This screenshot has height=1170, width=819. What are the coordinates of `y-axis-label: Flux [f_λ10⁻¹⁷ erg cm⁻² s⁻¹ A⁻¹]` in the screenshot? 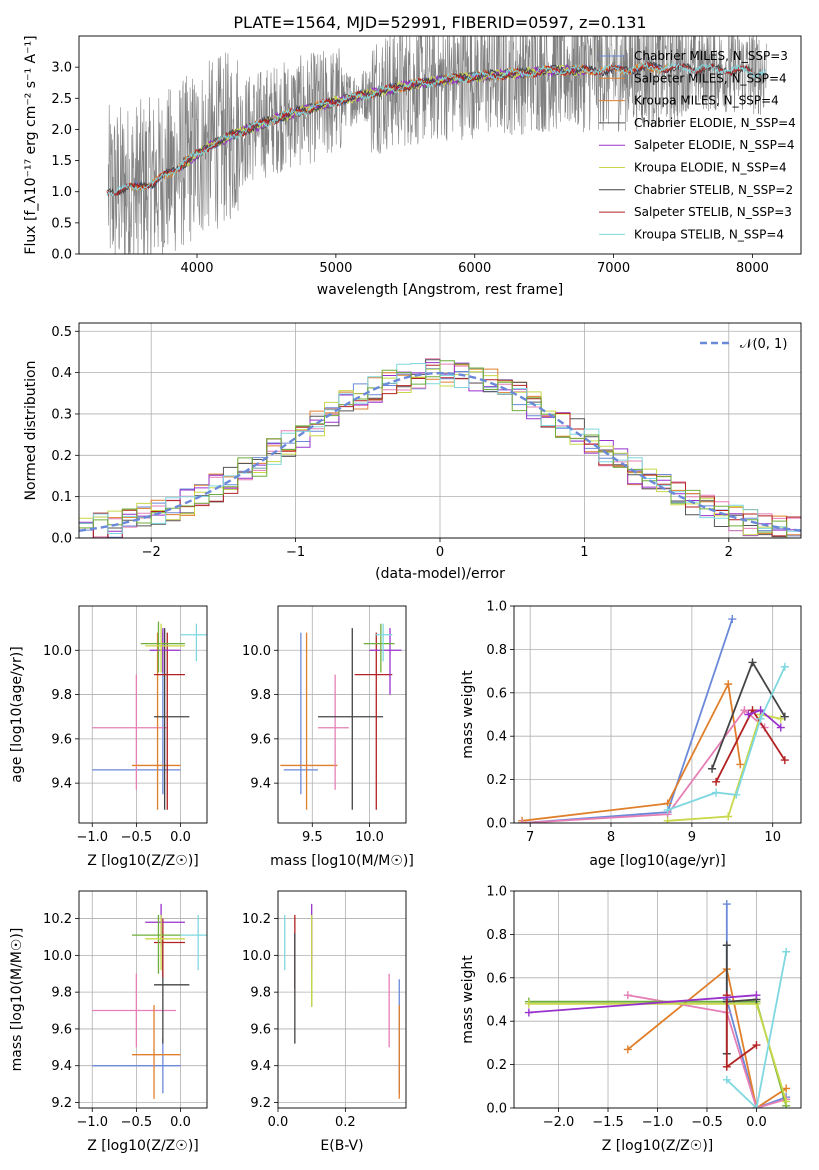 It's located at (31, 144).